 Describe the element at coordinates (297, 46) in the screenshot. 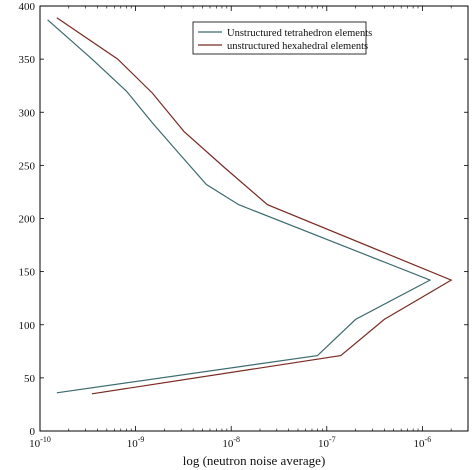

I see `legend-label-hexahedral: unstructured hexahedral elements` at that location.